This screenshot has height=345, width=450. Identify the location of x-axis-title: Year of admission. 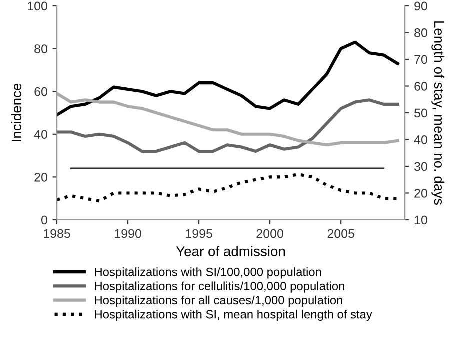
(231, 251).